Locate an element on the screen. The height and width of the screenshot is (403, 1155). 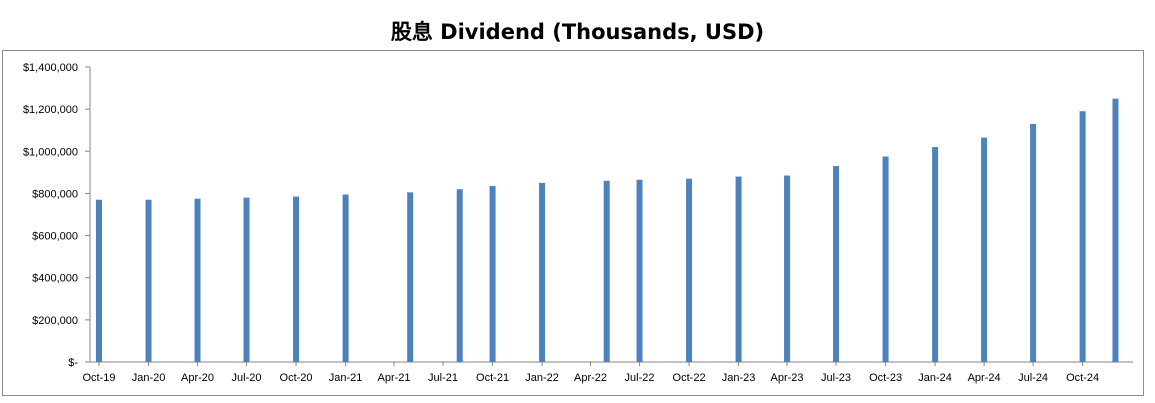
x-tick-label: Jul-22 is located at coordinates (640, 378).